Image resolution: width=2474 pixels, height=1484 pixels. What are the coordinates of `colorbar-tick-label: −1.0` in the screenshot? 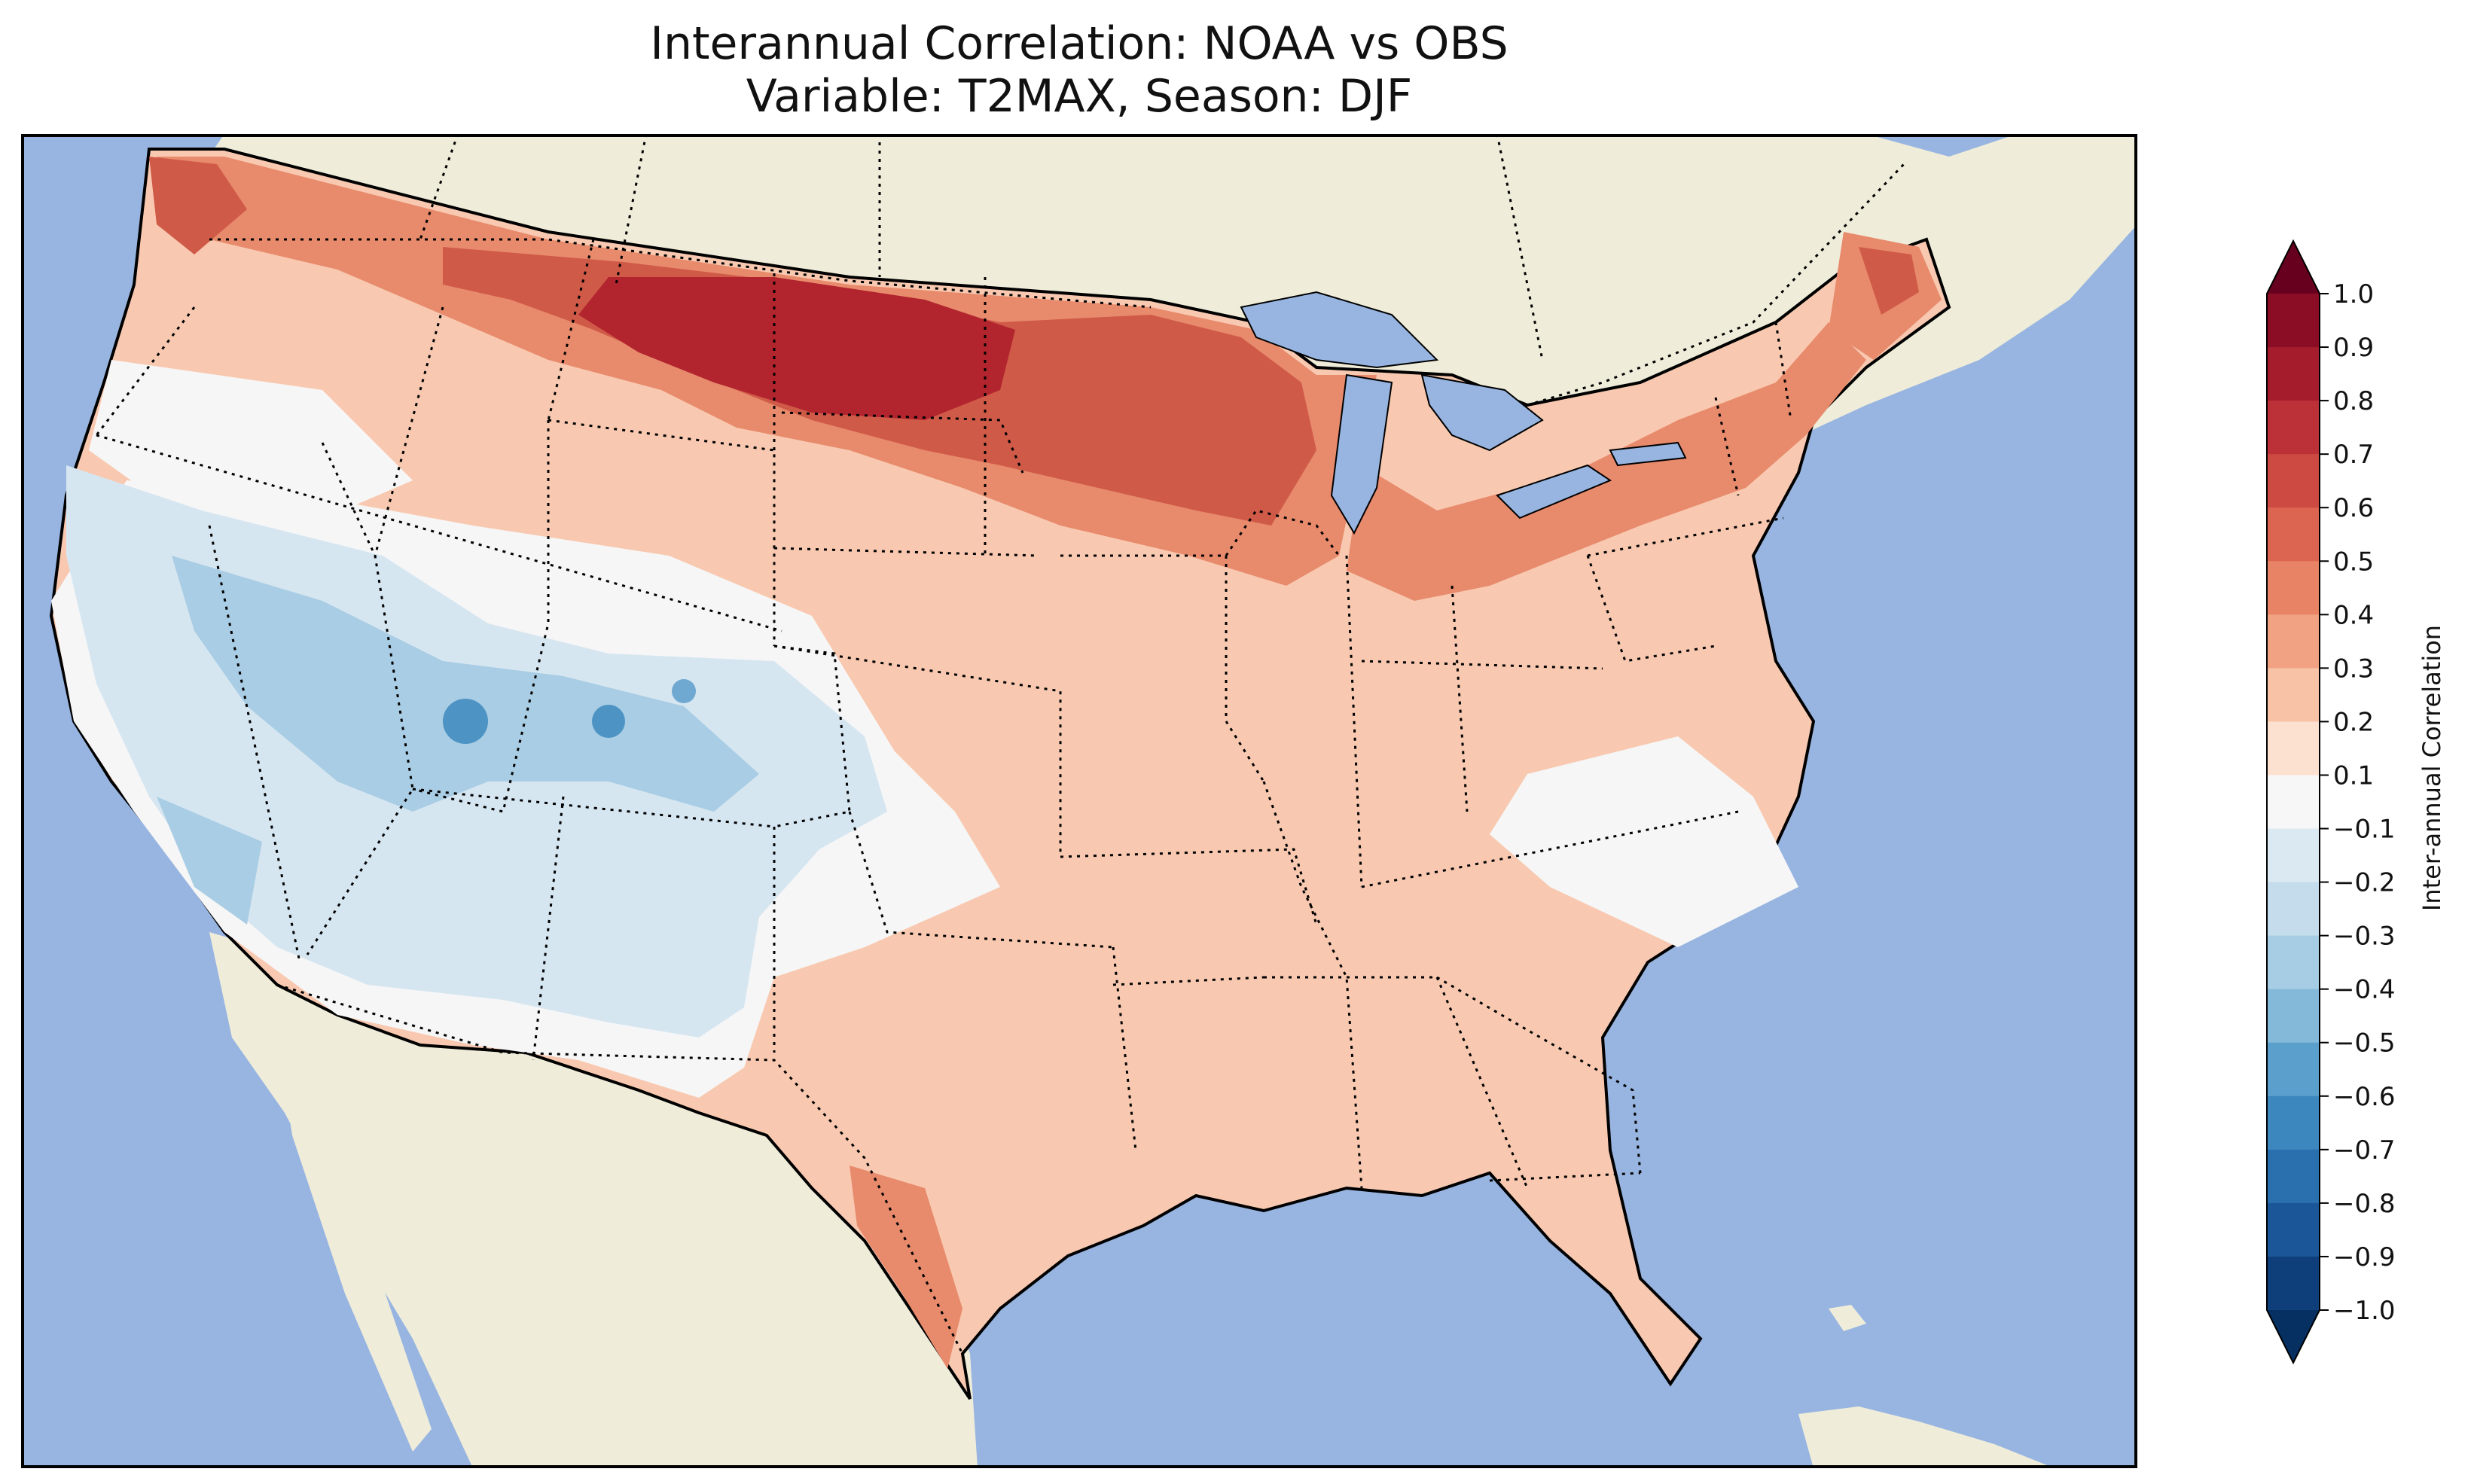 It's located at (2364, 1311).